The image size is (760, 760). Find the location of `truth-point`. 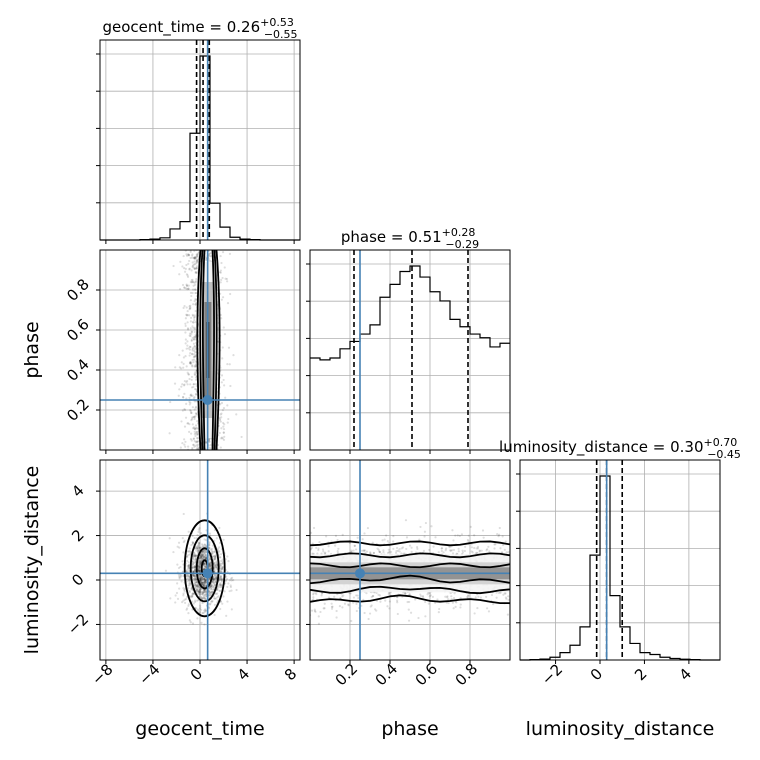

truth-point is located at coordinates (207, 400).